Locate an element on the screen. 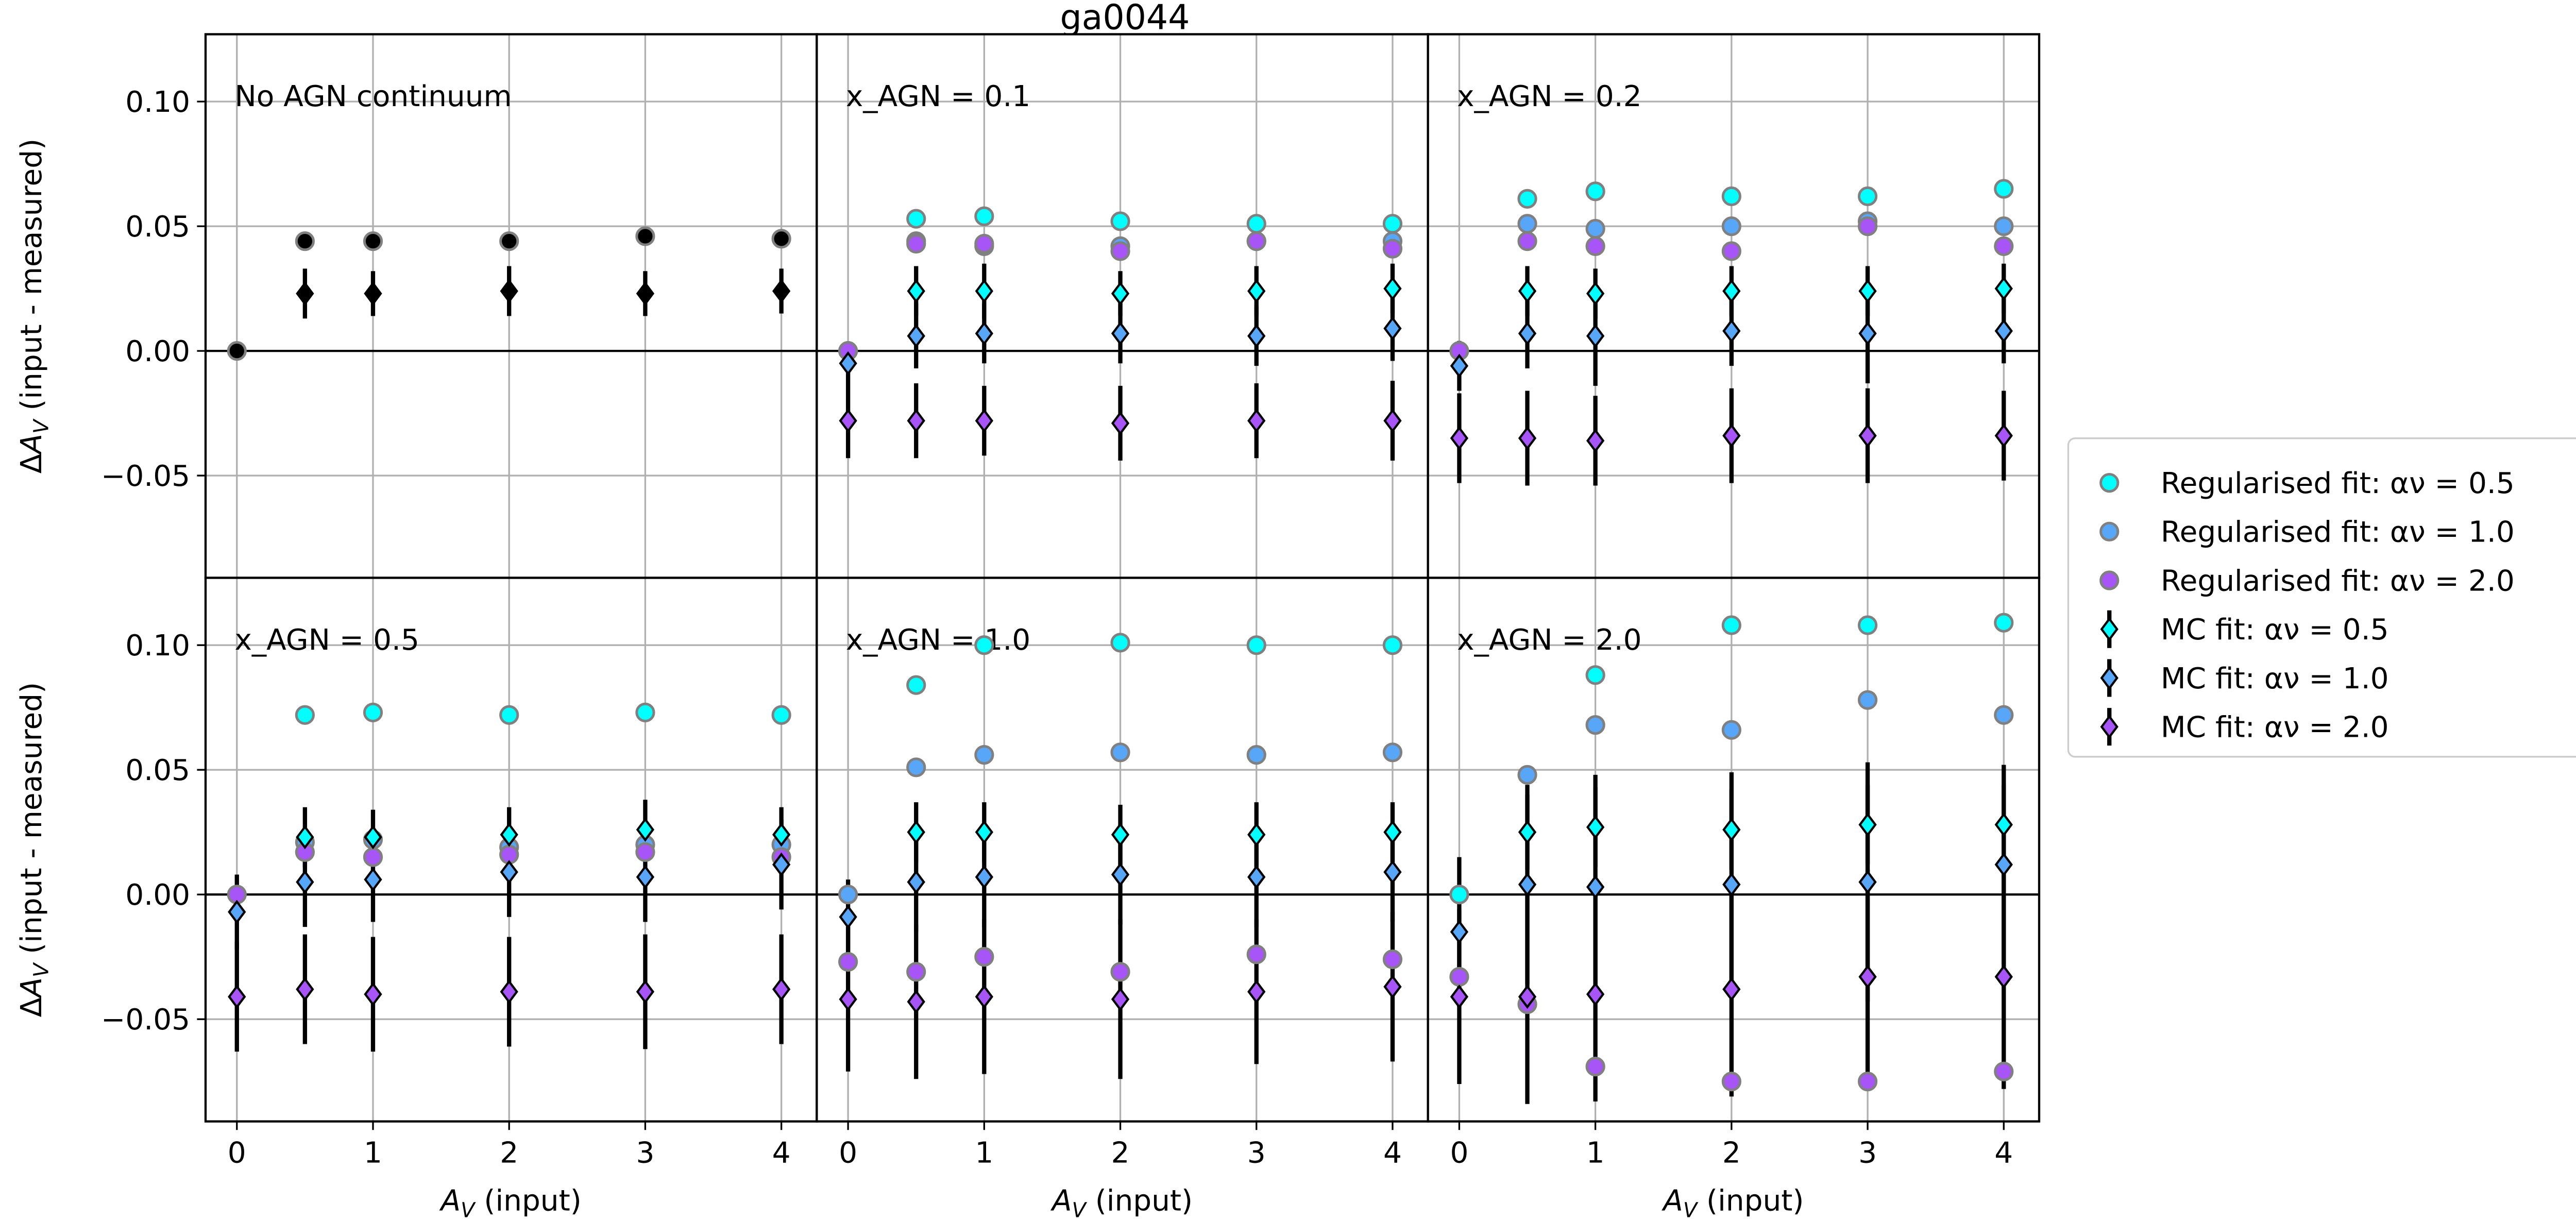 The width and height of the screenshot is (2576, 1219). panel-5: x_AGN = 2.0 0 1 2 3 4 AV (input) is located at coordinates (1734, 898).